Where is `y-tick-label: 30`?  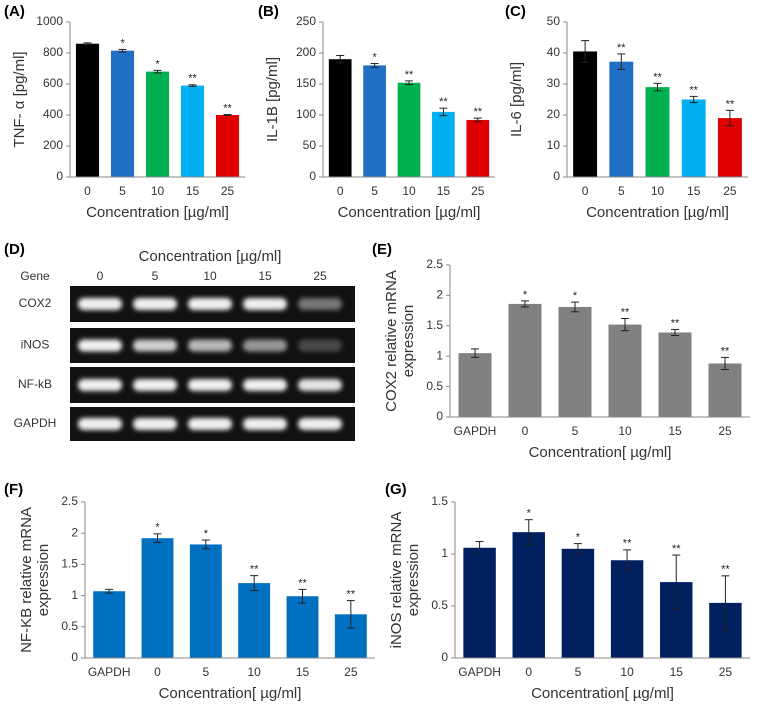
y-tick-label: 30 is located at coordinates (554, 83).